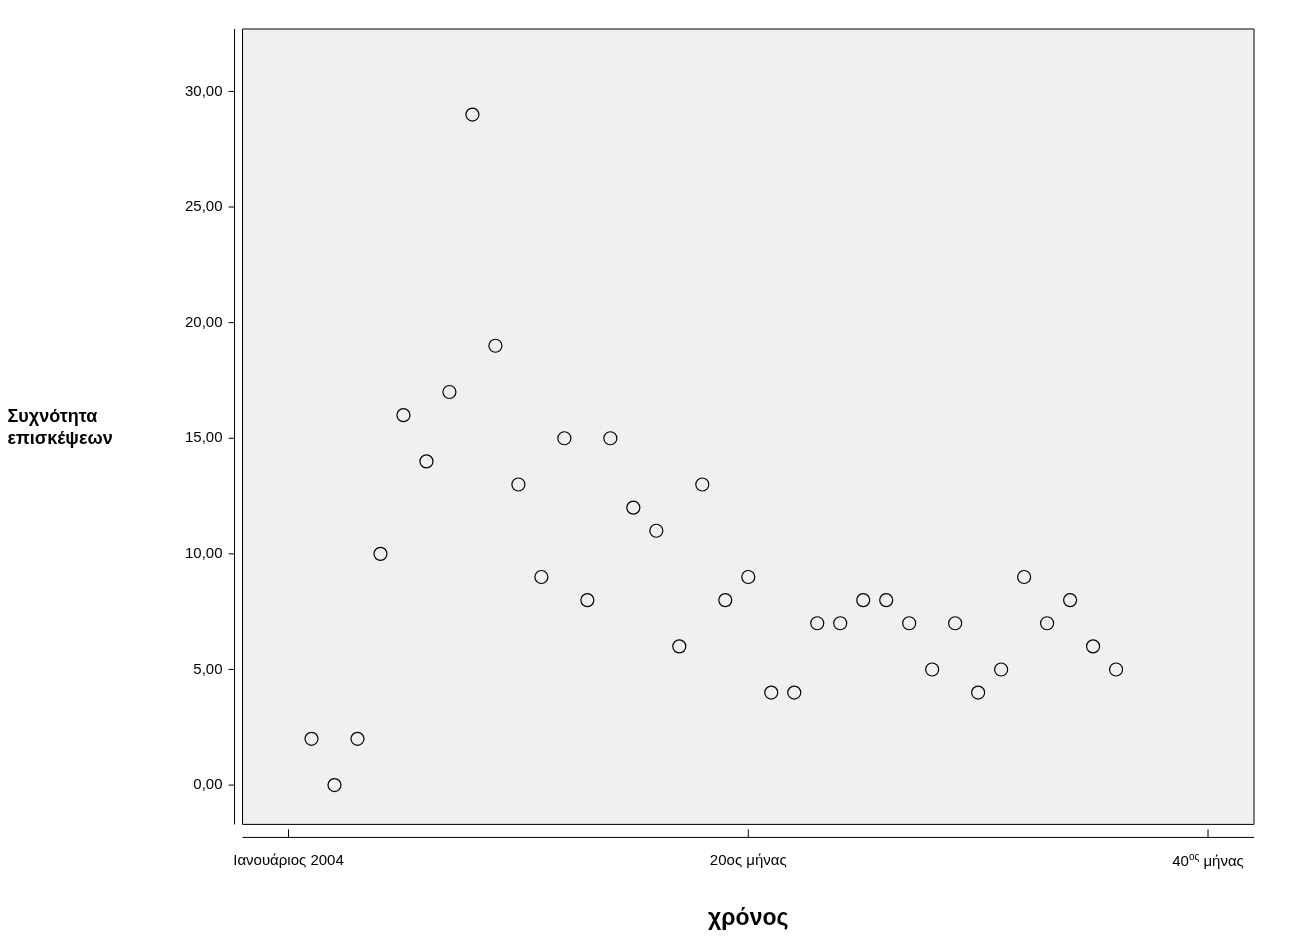 Image resolution: width=1299 pixels, height=952 pixels. Describe the element at coordinates (203, 321) in the screenshot. I see `y-tick-label: 20,00` at that location.